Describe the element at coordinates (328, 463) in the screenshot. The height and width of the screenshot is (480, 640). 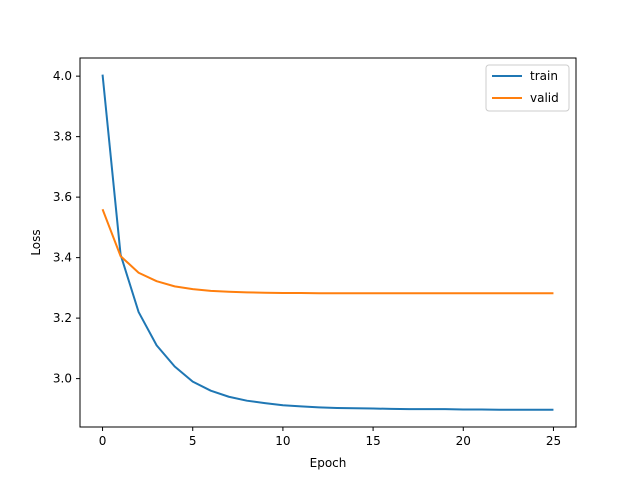
I see `x-axis-label: Epoch` at that location.